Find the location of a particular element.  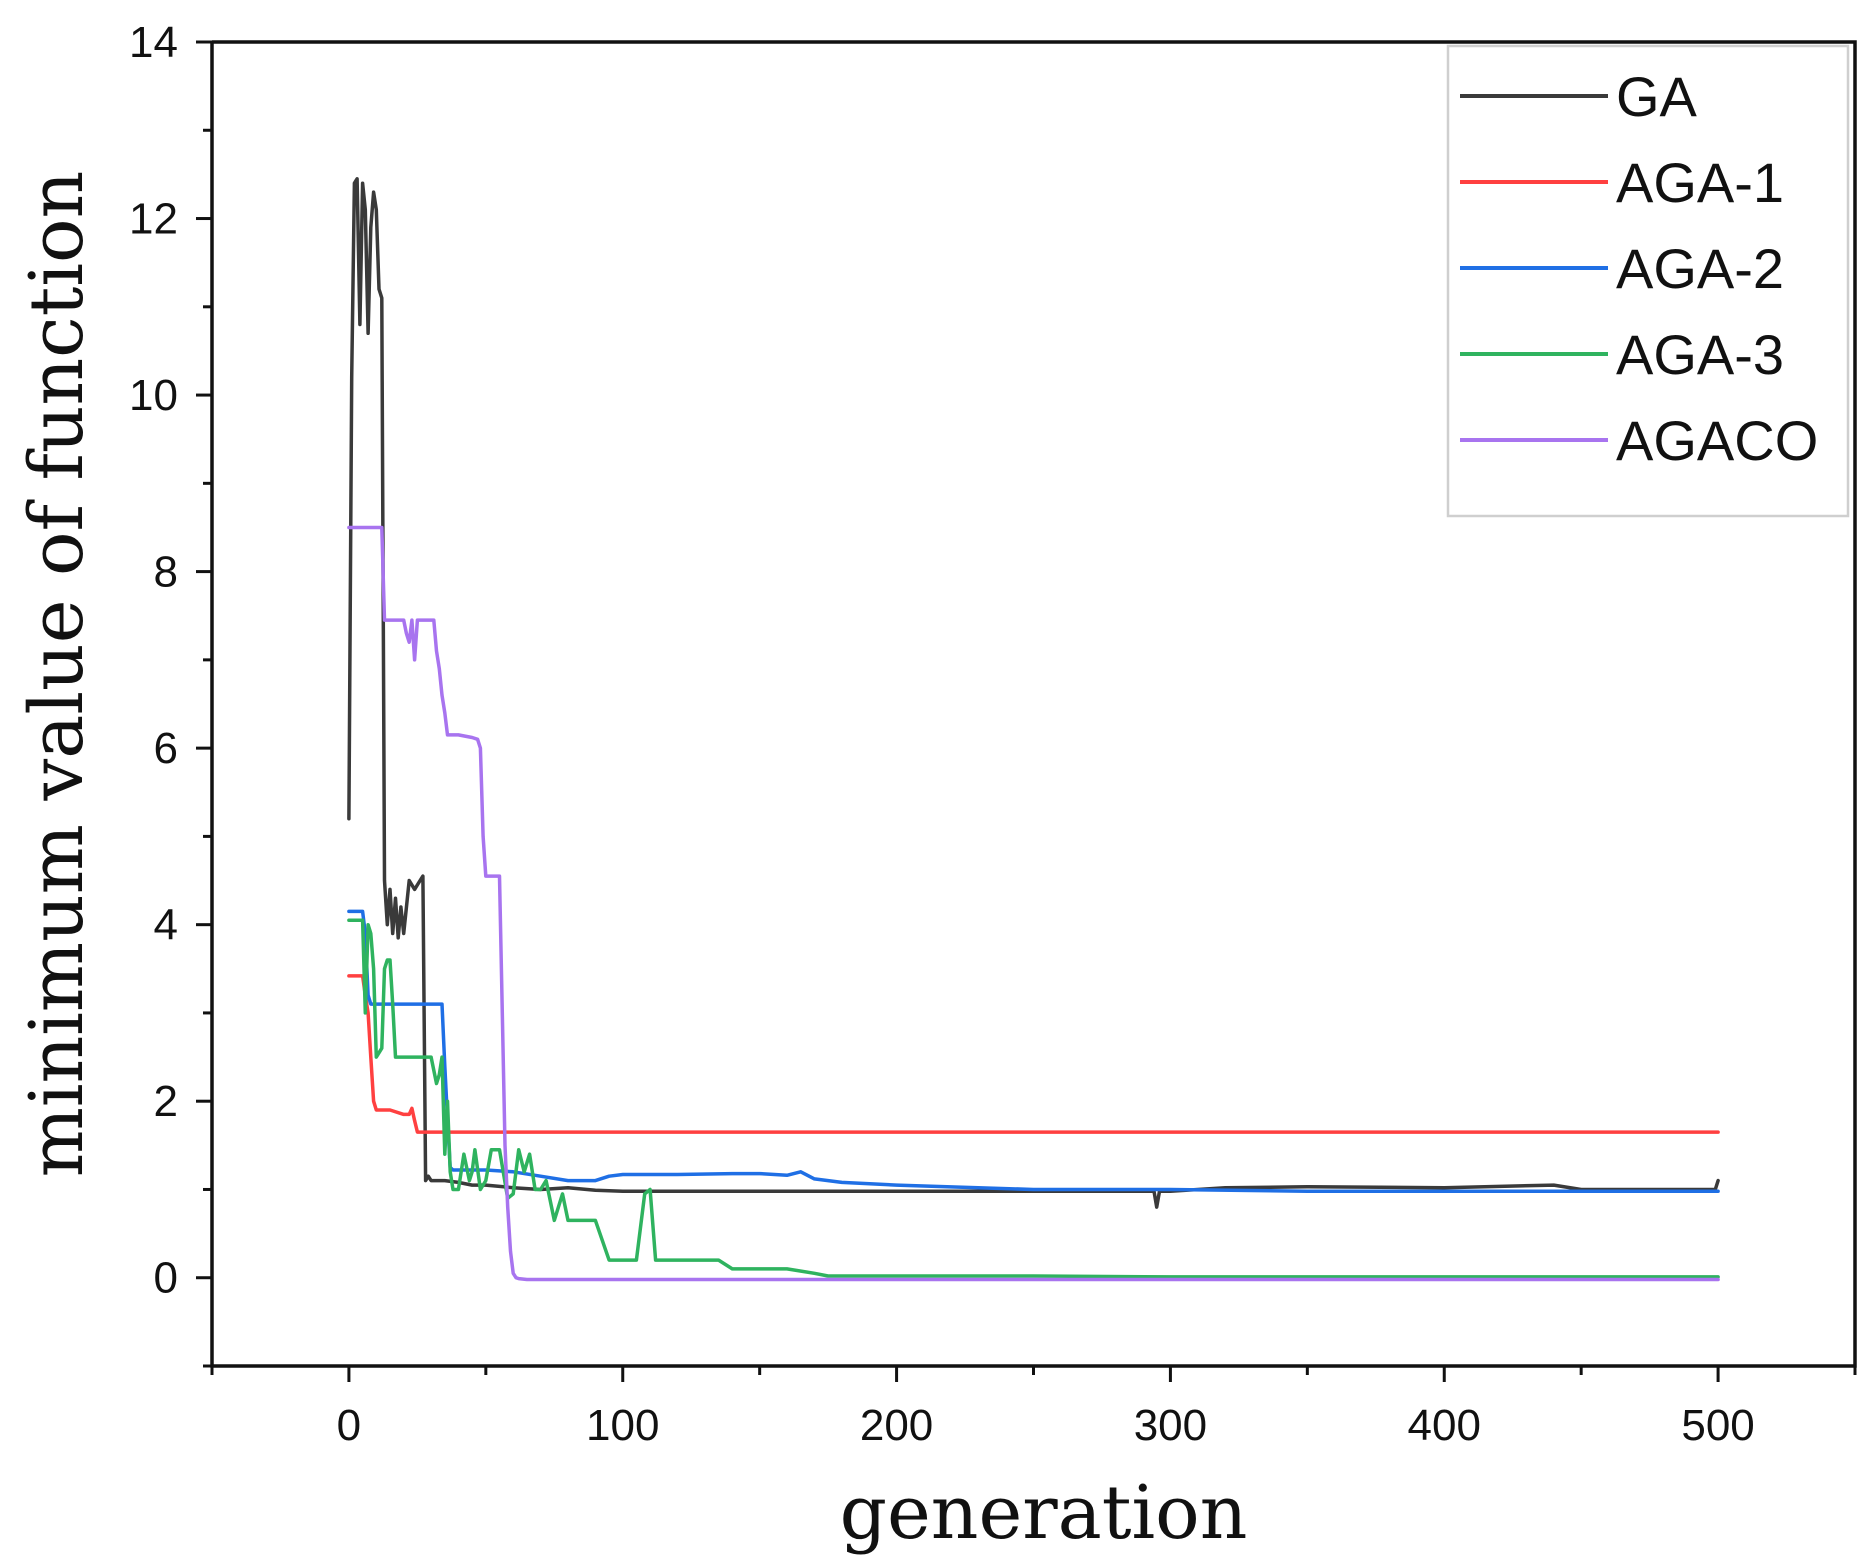

legend-items: GA AGA-1 AGA-2 AGA-3 AGACO is located at coordinates (1639, 268).